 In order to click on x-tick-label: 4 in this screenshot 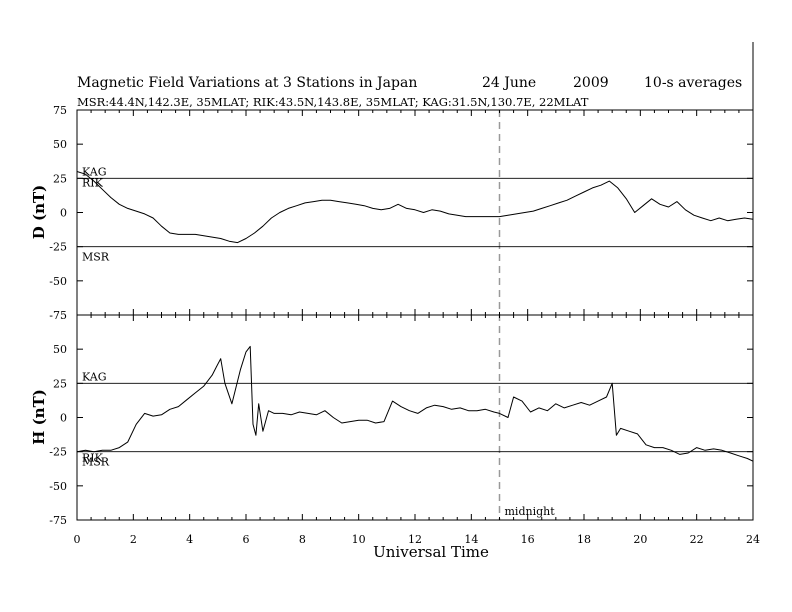, I will do `click(189, 539)`.